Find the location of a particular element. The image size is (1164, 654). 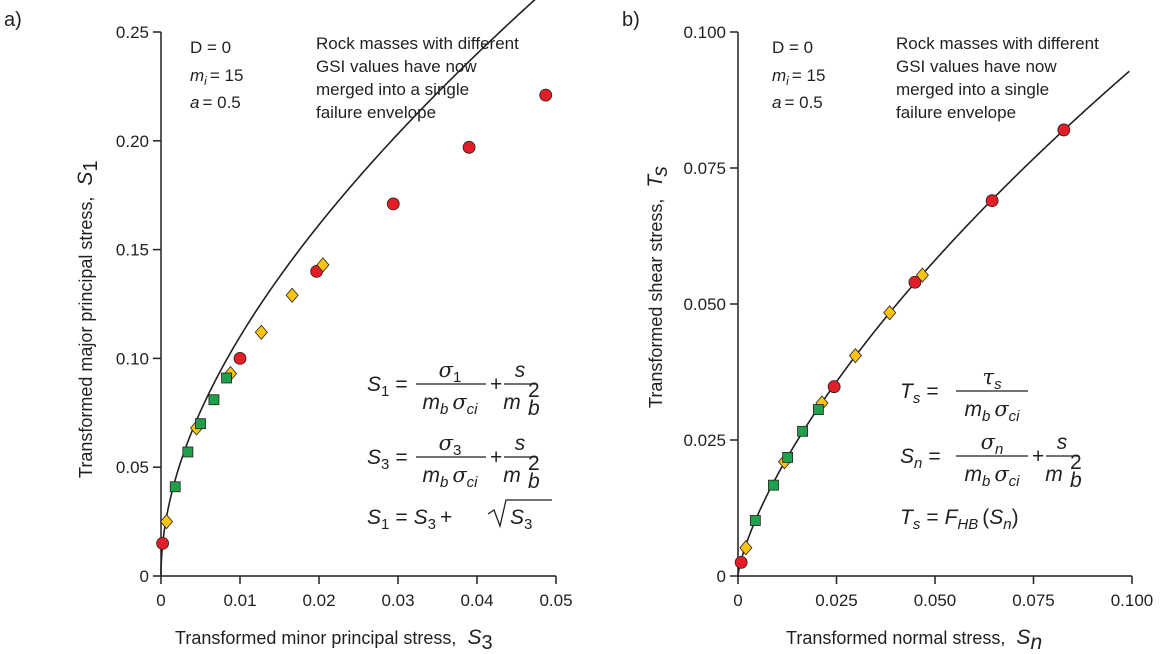

panel-b-param-mi-value: = 15 is located at coordinates (809, 75).